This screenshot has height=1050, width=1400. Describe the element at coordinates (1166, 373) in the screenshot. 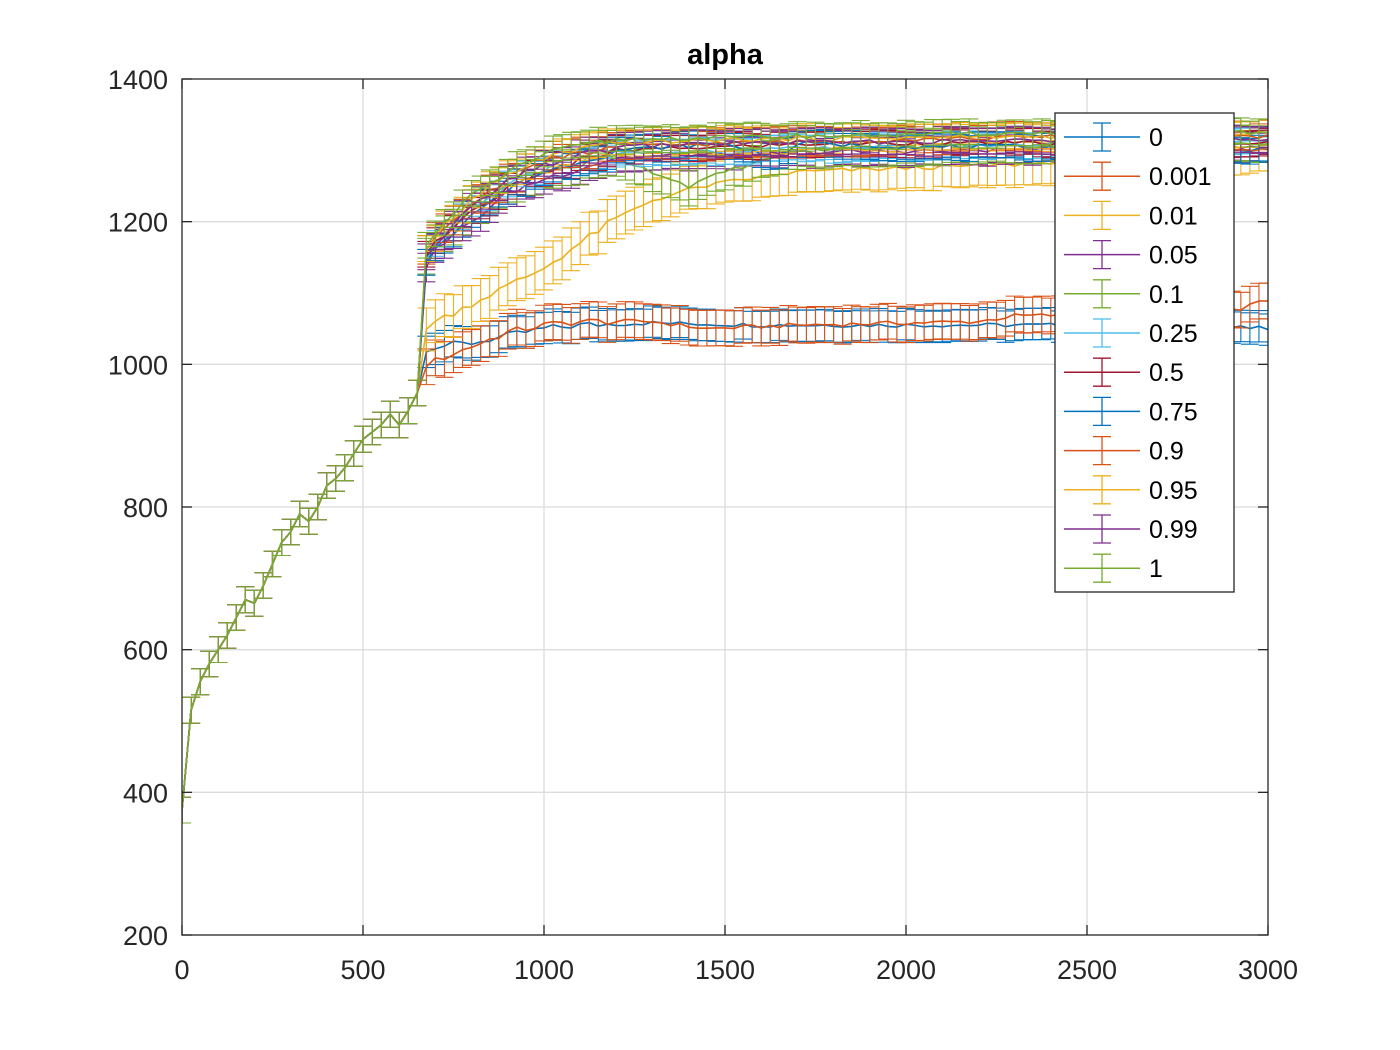

I see `legend-label: 0.5` at that location.